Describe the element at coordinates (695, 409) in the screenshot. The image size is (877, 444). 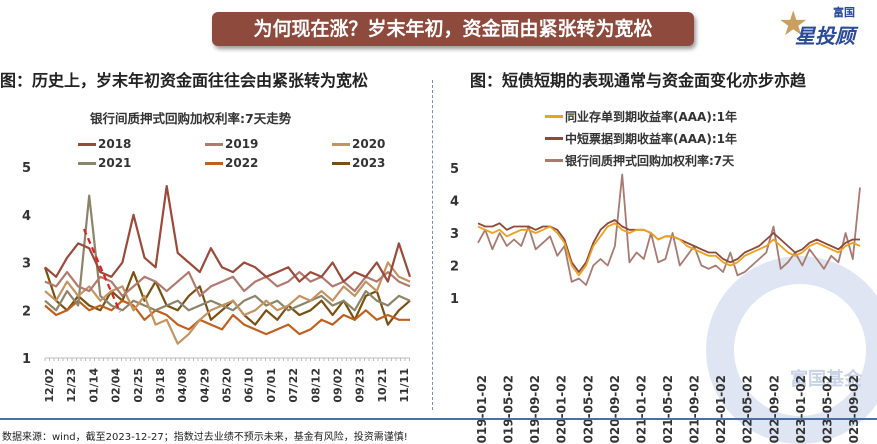
I see `x-tick-label: 2021-09-02` at that location.